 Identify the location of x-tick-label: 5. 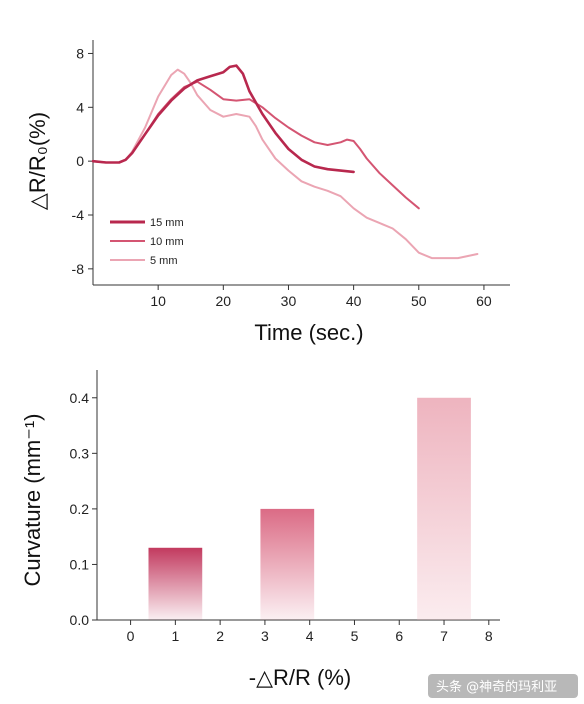
(355, 636).